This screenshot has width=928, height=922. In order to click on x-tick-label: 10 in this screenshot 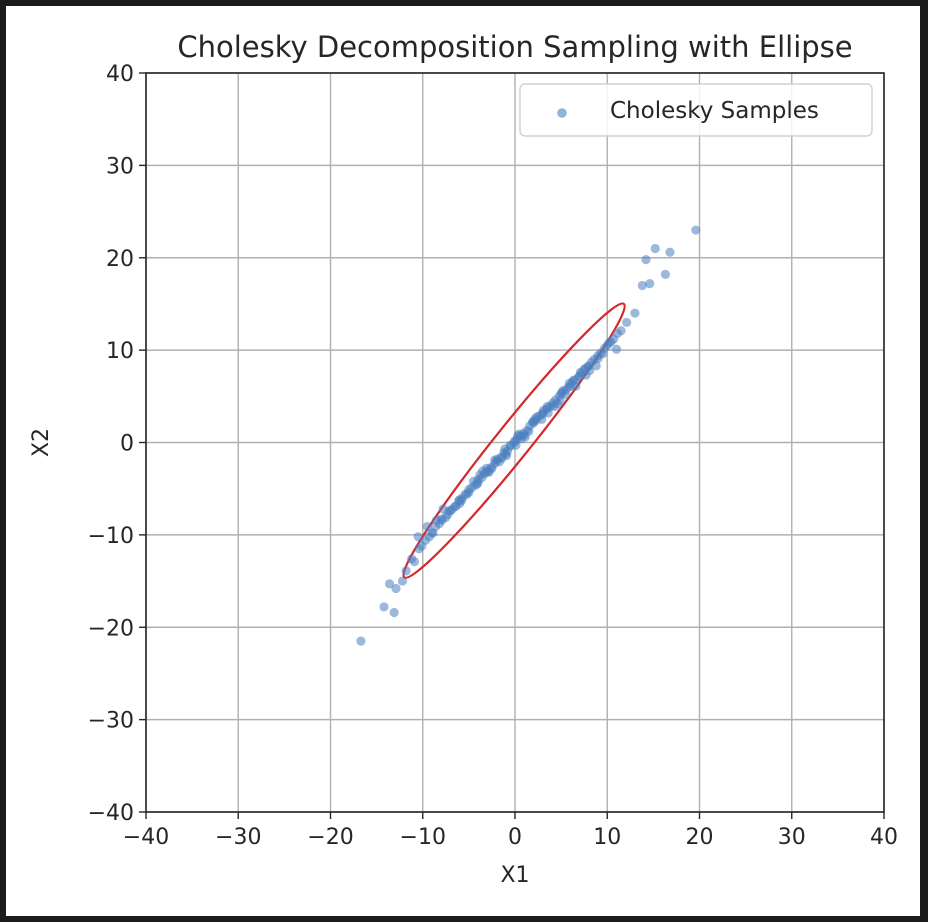, I will do `click(607, 837)`.